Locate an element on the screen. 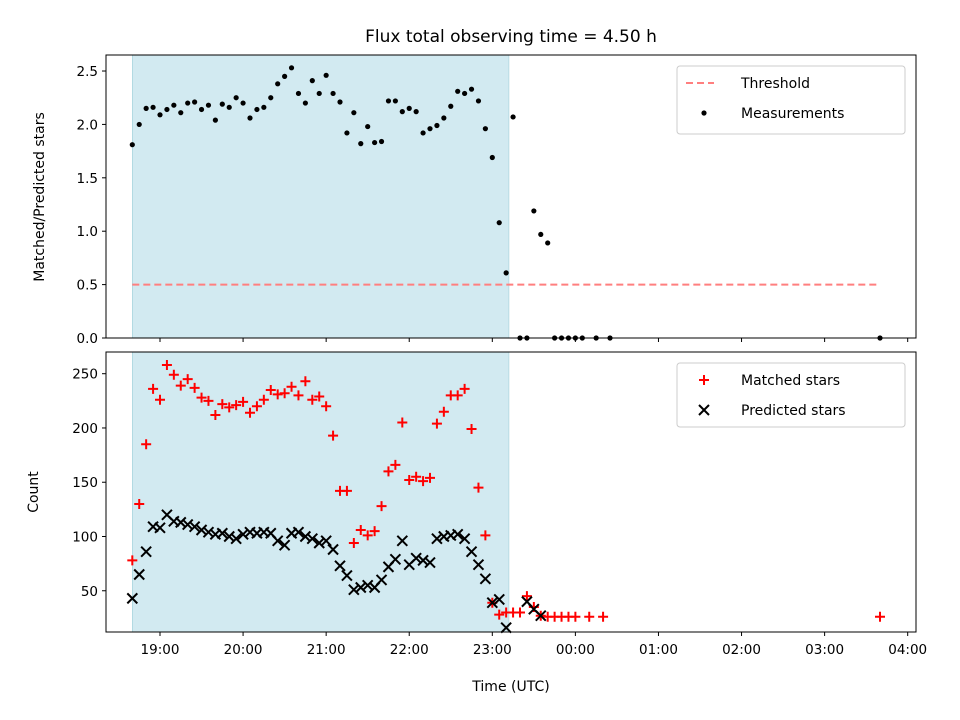  y-tick-label: 2.0 is located at coordinates (87, 125).